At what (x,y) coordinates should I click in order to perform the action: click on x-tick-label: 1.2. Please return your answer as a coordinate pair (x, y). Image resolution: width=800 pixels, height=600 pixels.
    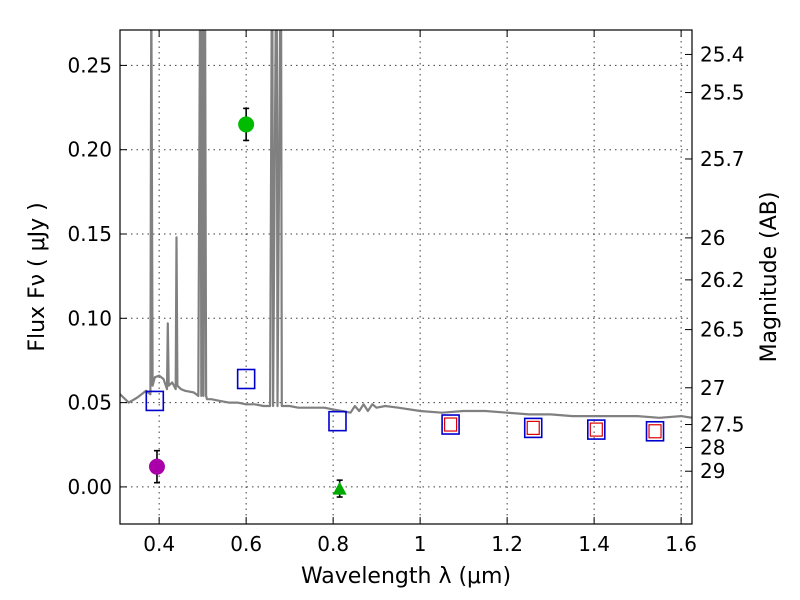
    Looking at the image, I should click on (507, 544).